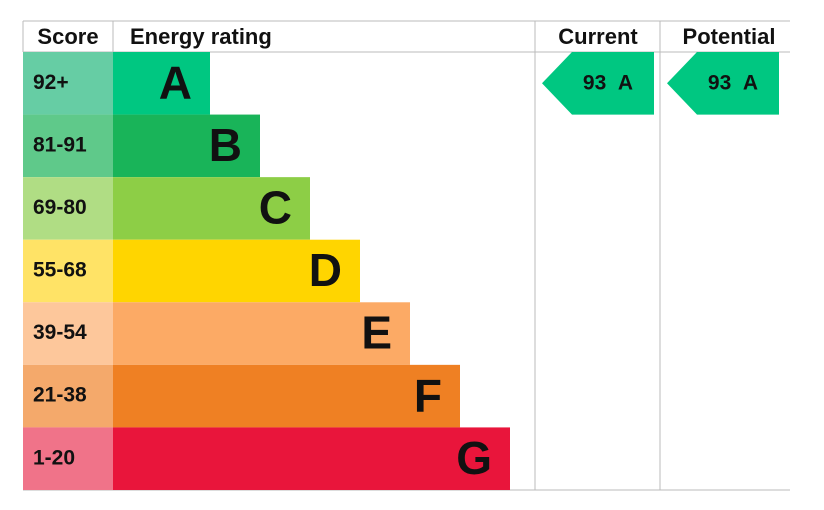 Image resolution: width=824 pixels, height=510 pixels. I want to click on score-label: 21-38, so click(60, 395).